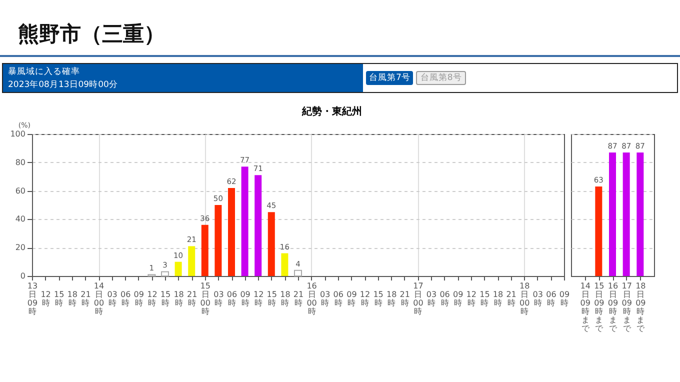 This screenshot has width=680, height=382. What do you see at coordinates (205, 299) in the screenshot?
I see `x-tick-label: 15日00時` at bounding box center [205, 299].